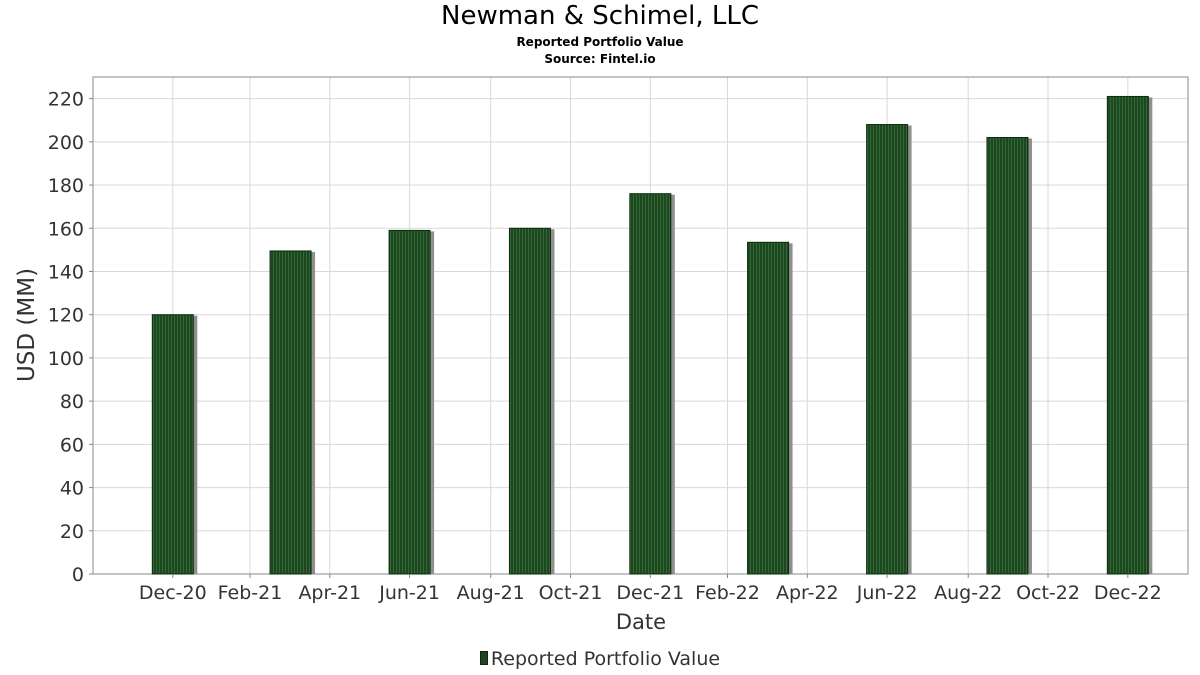 This screenshot has height=675, width=1200. Describe the element at coordinates (66, 359) in the screenshot. I see `y-tick-label: 100` at that location.